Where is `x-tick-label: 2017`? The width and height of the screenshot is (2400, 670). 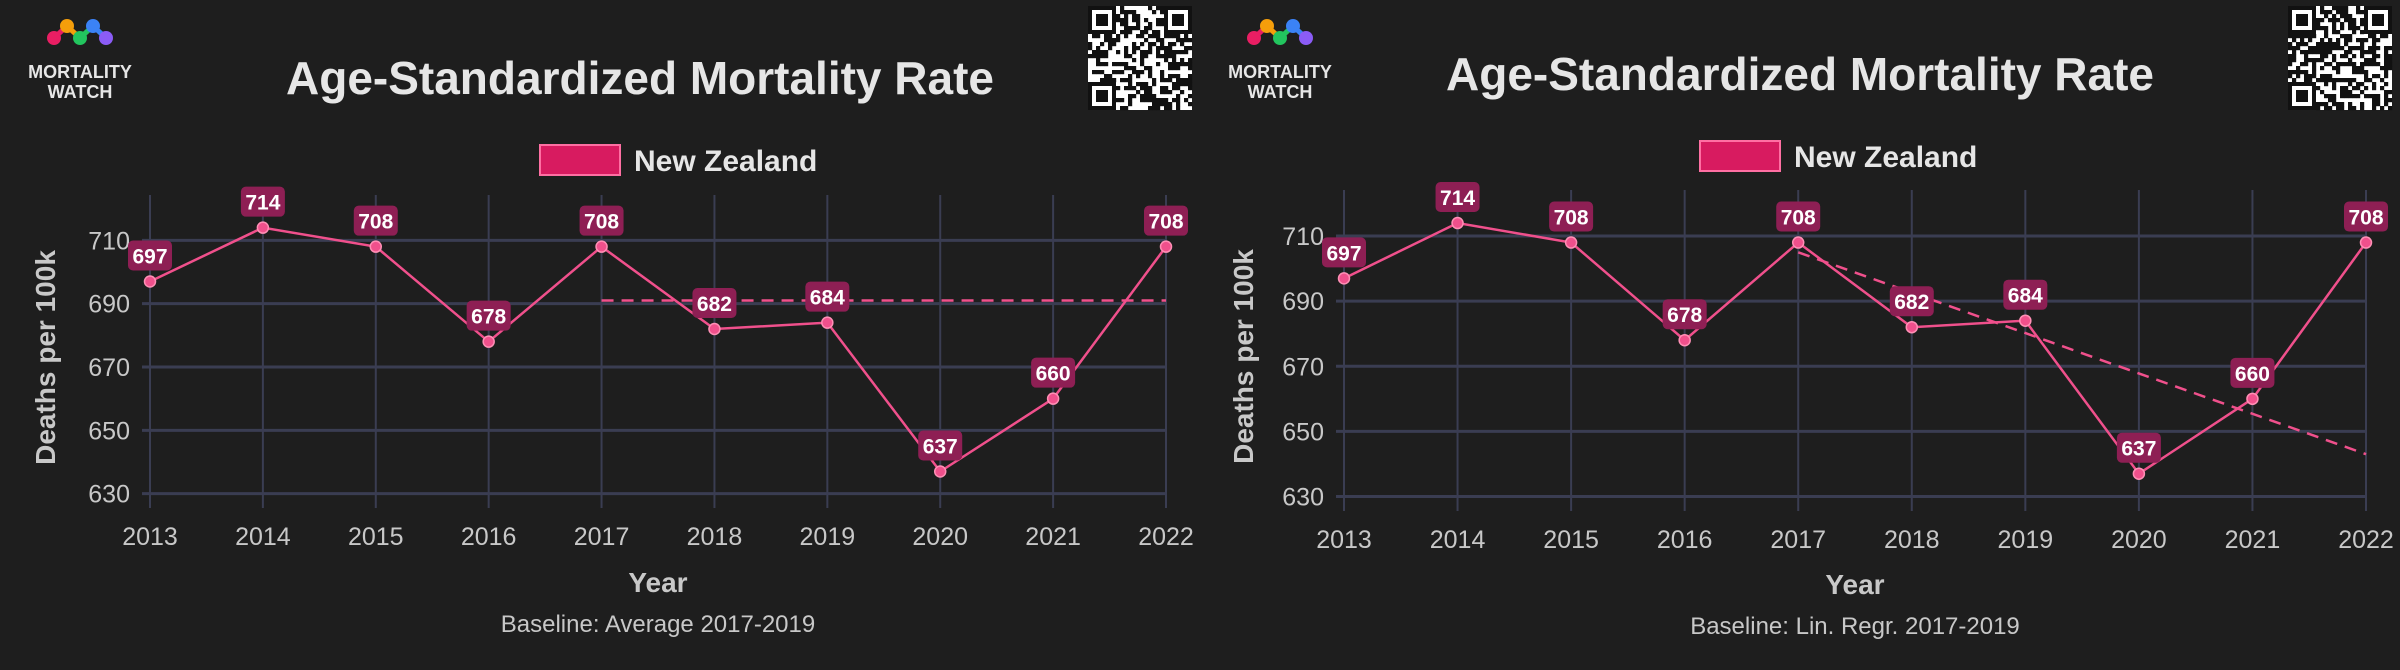
x-tick-label: 2017 is located at coordinates (1798, 540).